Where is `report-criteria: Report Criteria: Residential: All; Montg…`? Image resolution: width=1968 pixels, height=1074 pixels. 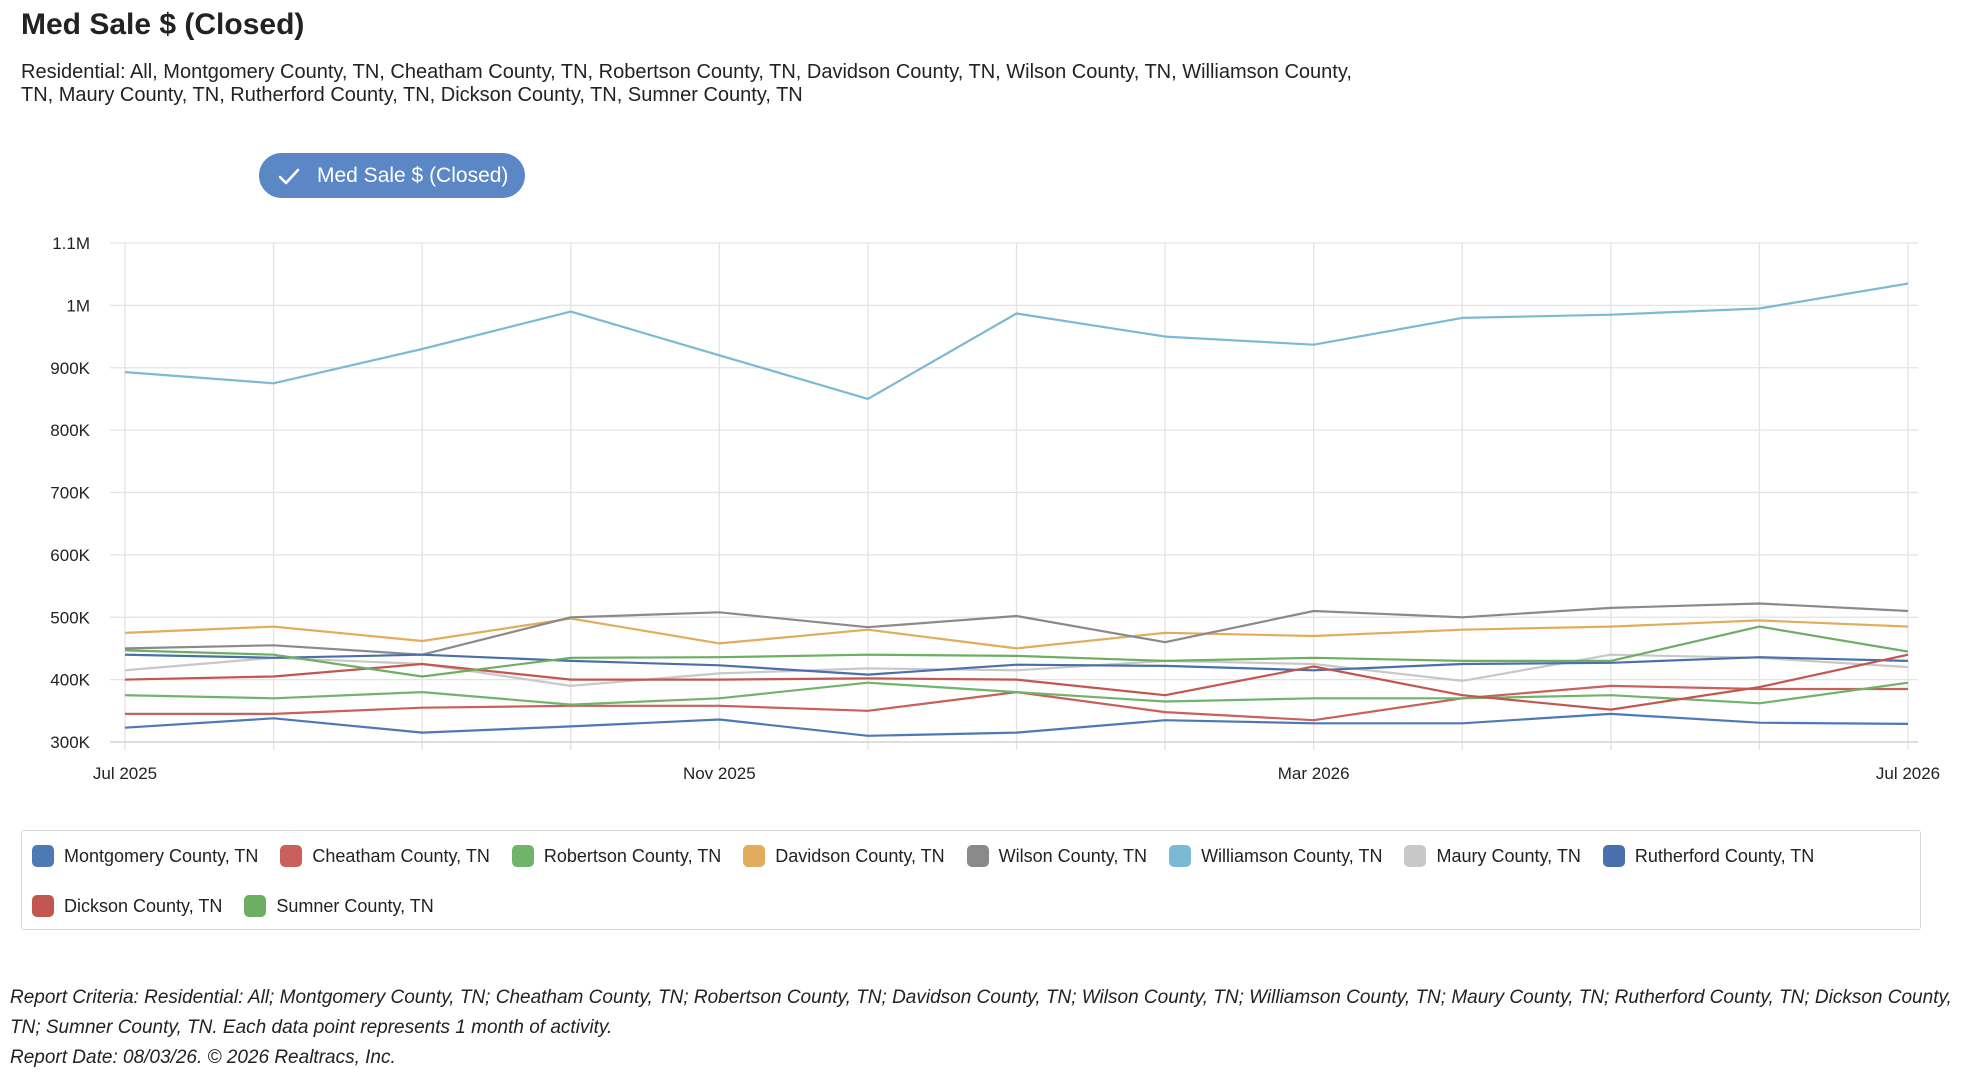 report-criteria: Report Criteria: Residential: All; Montg… is located at coordinates (981, 1012).